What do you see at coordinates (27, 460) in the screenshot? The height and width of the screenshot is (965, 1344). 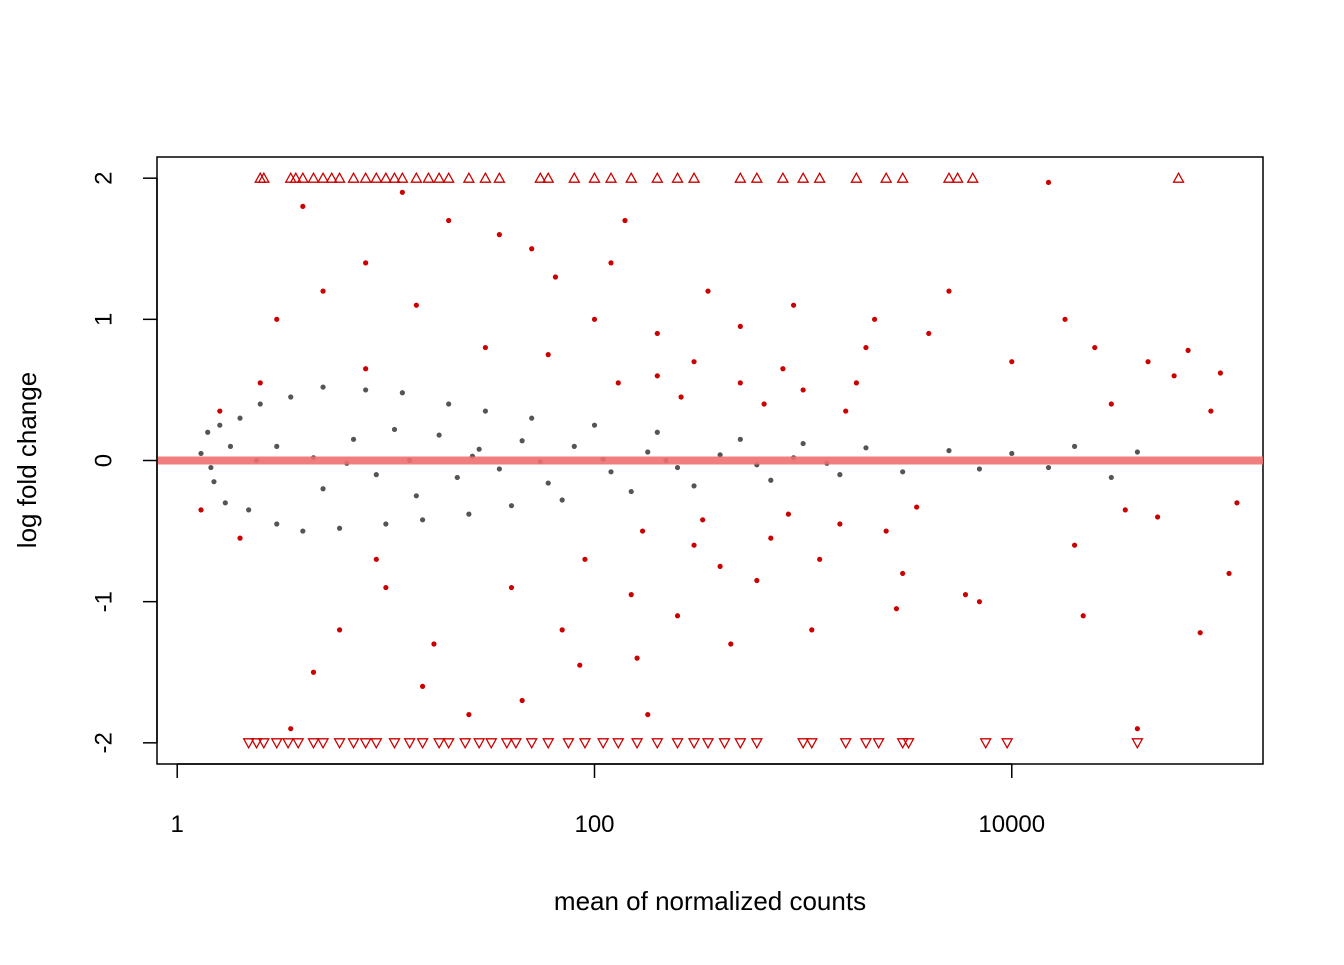 I see `y-axis-label: log fold change` at bounding box center [27, 460].